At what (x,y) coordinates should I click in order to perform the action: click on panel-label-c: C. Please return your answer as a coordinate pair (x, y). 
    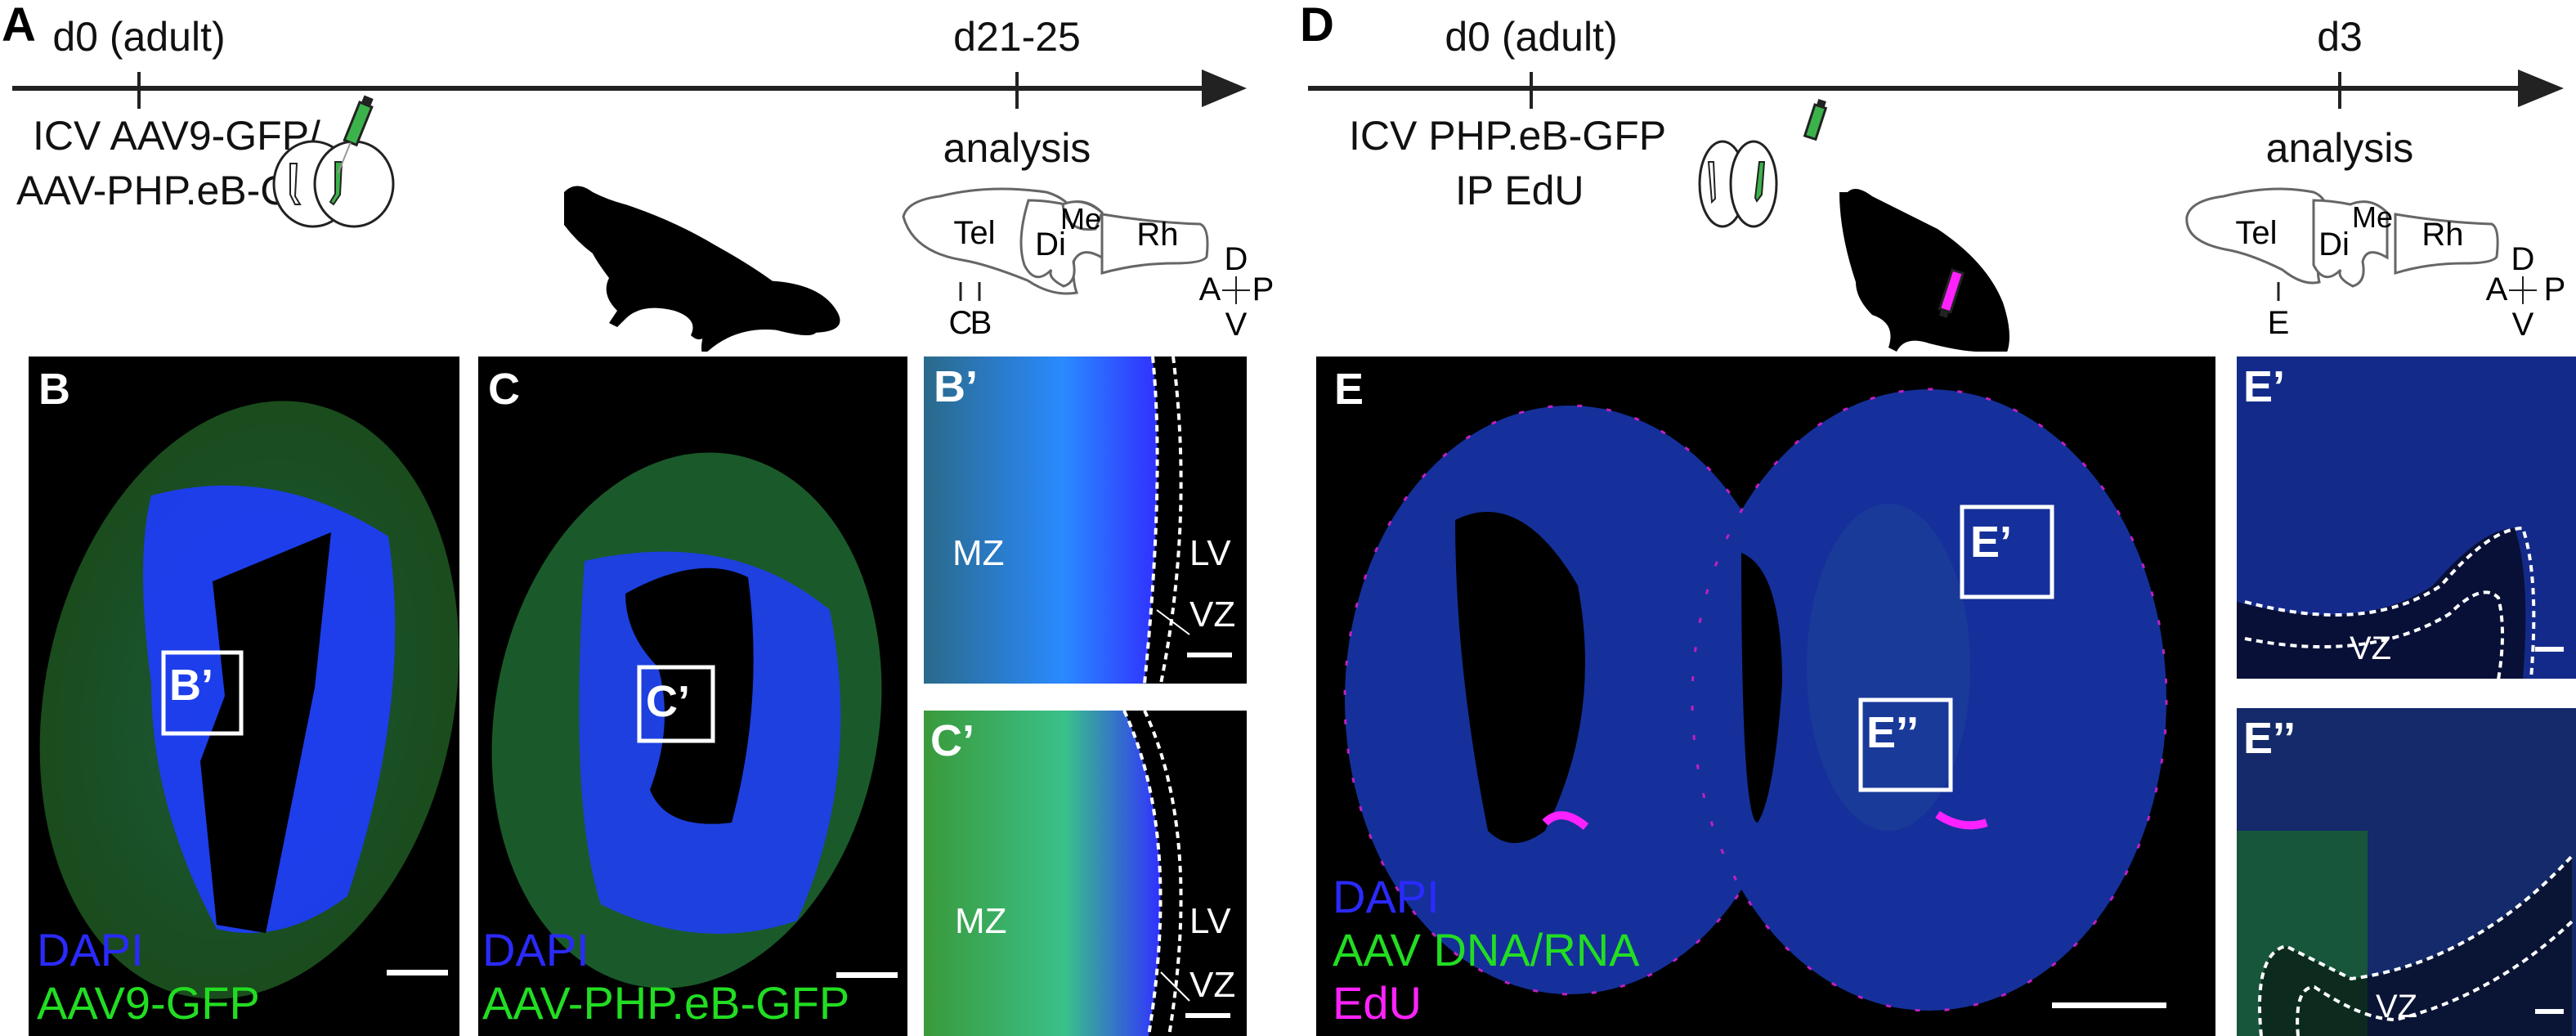
    Looking at the image, I should click on (504, 389).